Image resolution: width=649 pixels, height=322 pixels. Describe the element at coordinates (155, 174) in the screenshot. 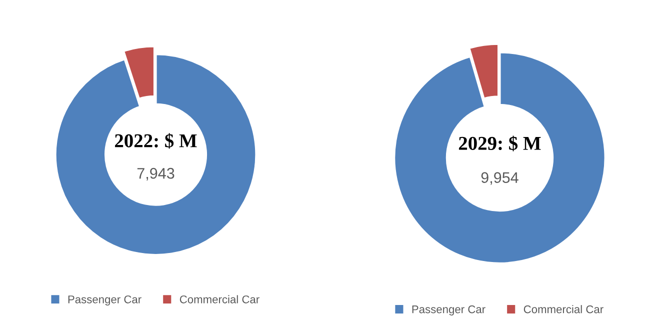

I see `text: 7,943` at that location.